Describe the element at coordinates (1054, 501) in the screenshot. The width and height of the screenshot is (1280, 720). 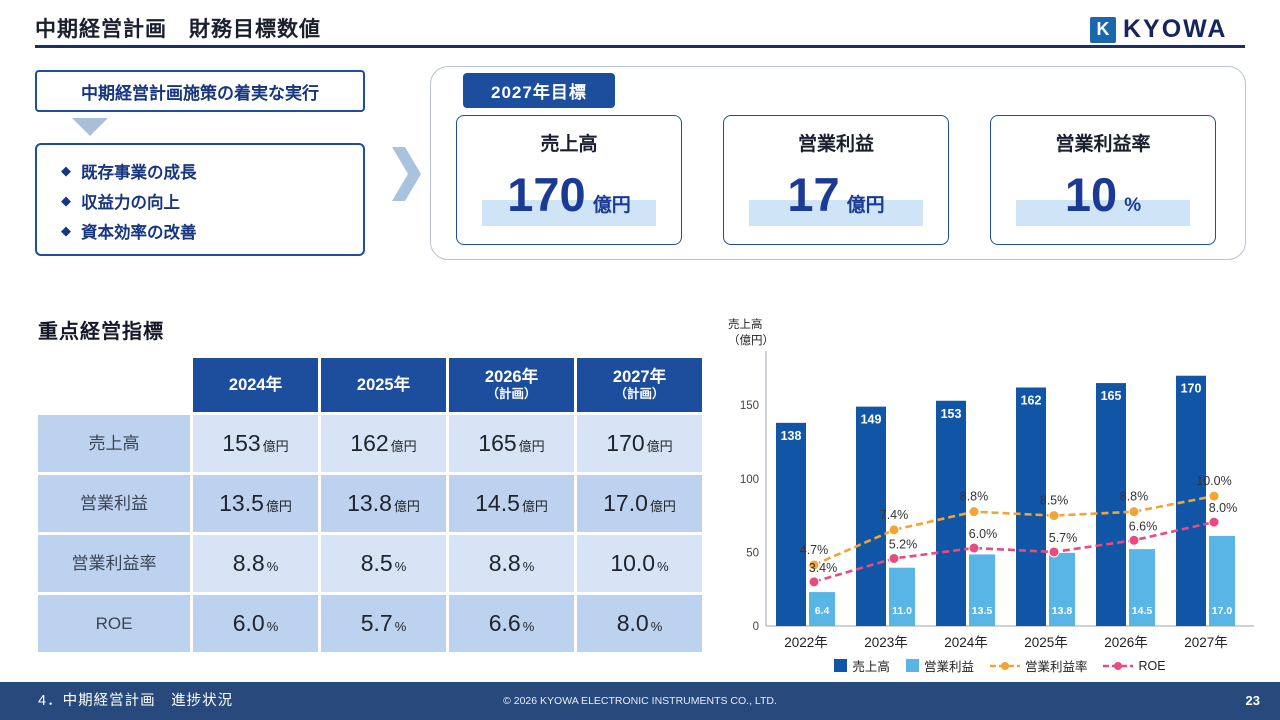
I see `percent-label: 8.5%` at that location.